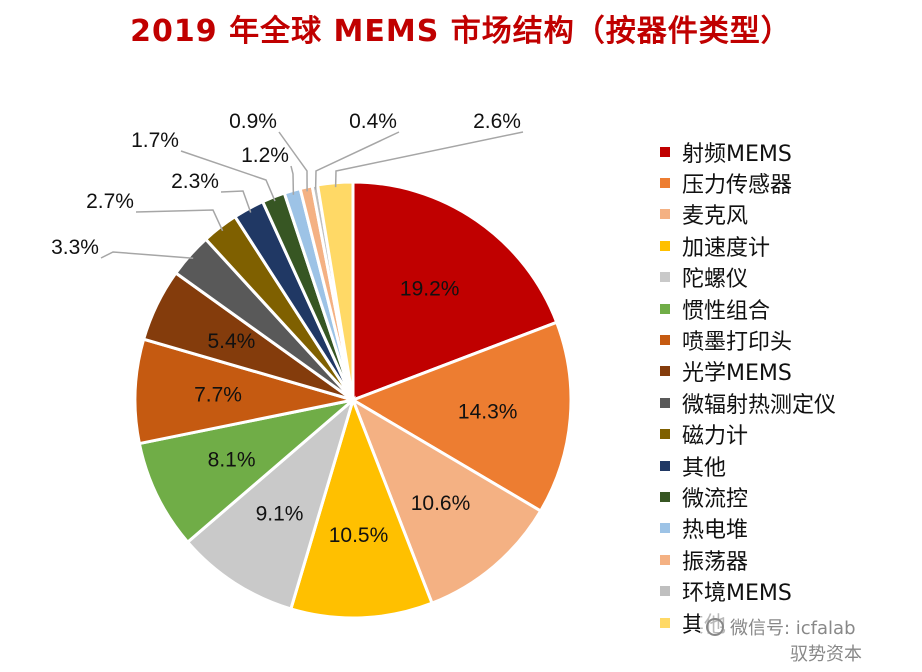  What do you see at coordinates (715, 562) in the screenshot?
I see `legend-label: 振荡器` at bounding box center [715, 562].